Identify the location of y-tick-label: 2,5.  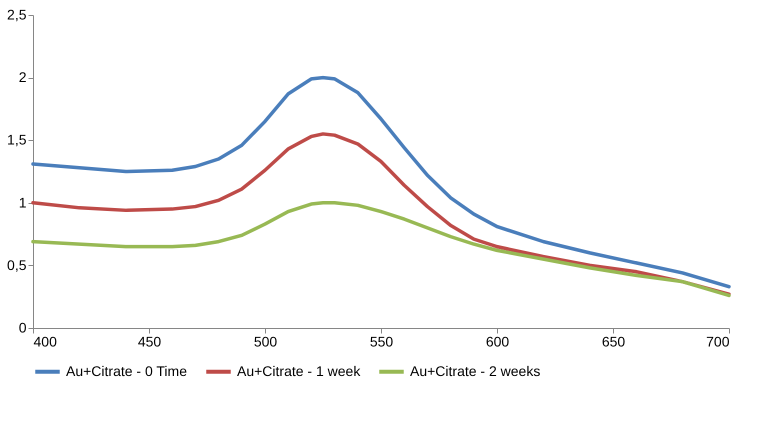
(17, 14).